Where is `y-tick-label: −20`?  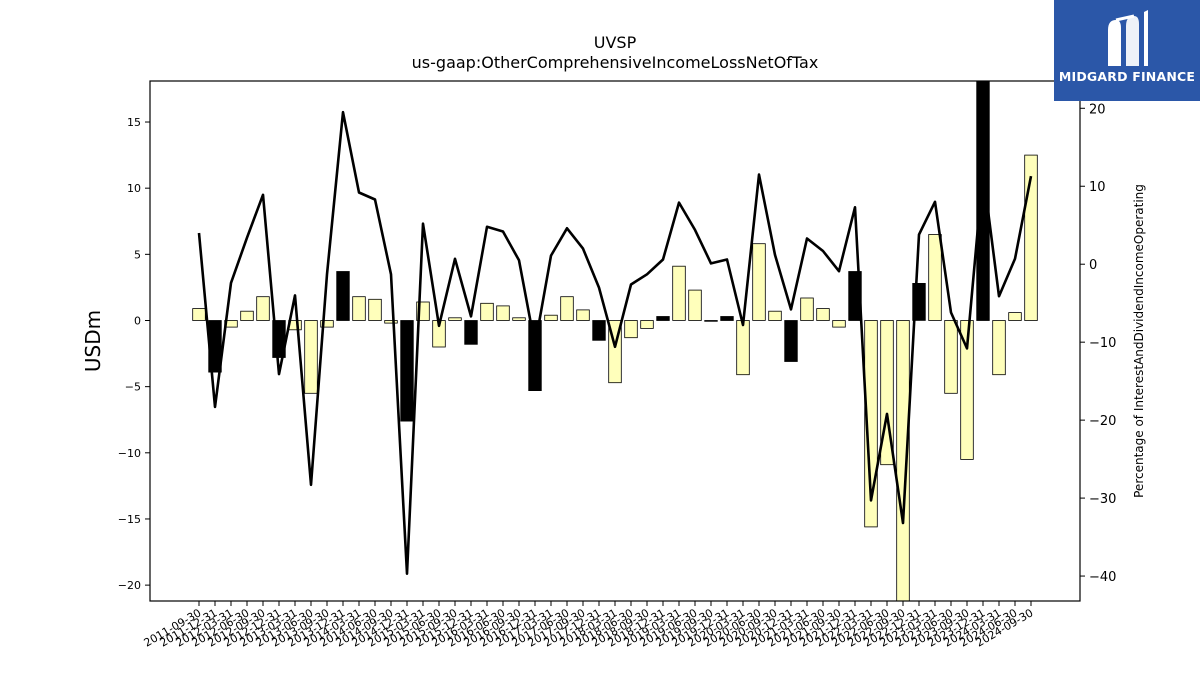 y-tick-label: −20 is located at coordinates (129, 585).